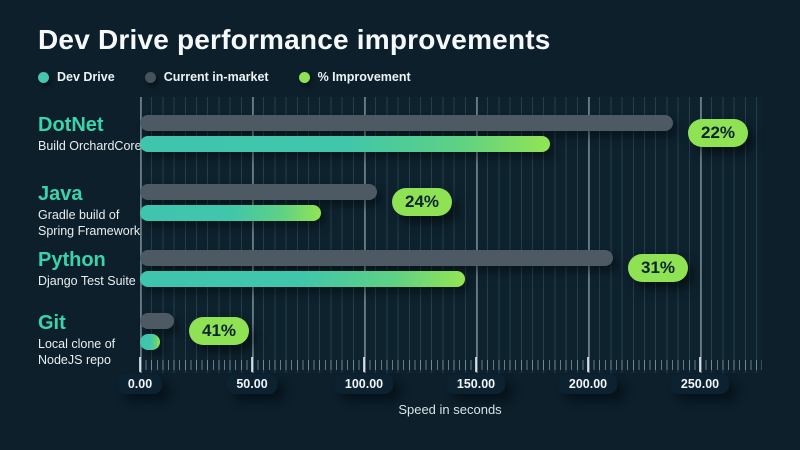 The width and height of the screenshot is (800, 450). I want to click on legend-label: % Improvement, so click(364, 77).